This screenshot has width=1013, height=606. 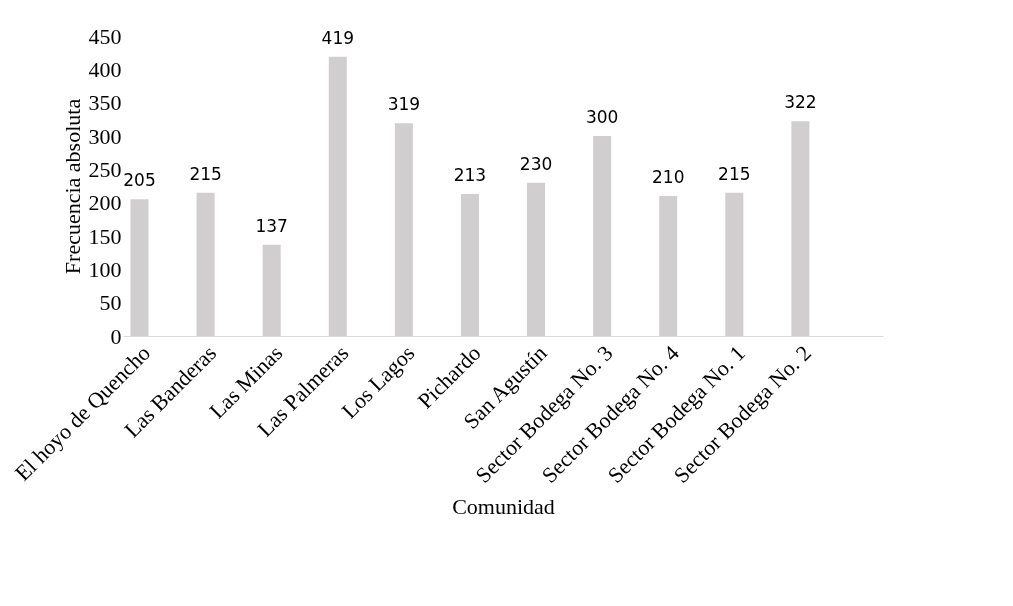 What do you see at coordinates (105, 269) in the screenshot?
I see `y-tick-label: 100` at bounding box center [105, 269].